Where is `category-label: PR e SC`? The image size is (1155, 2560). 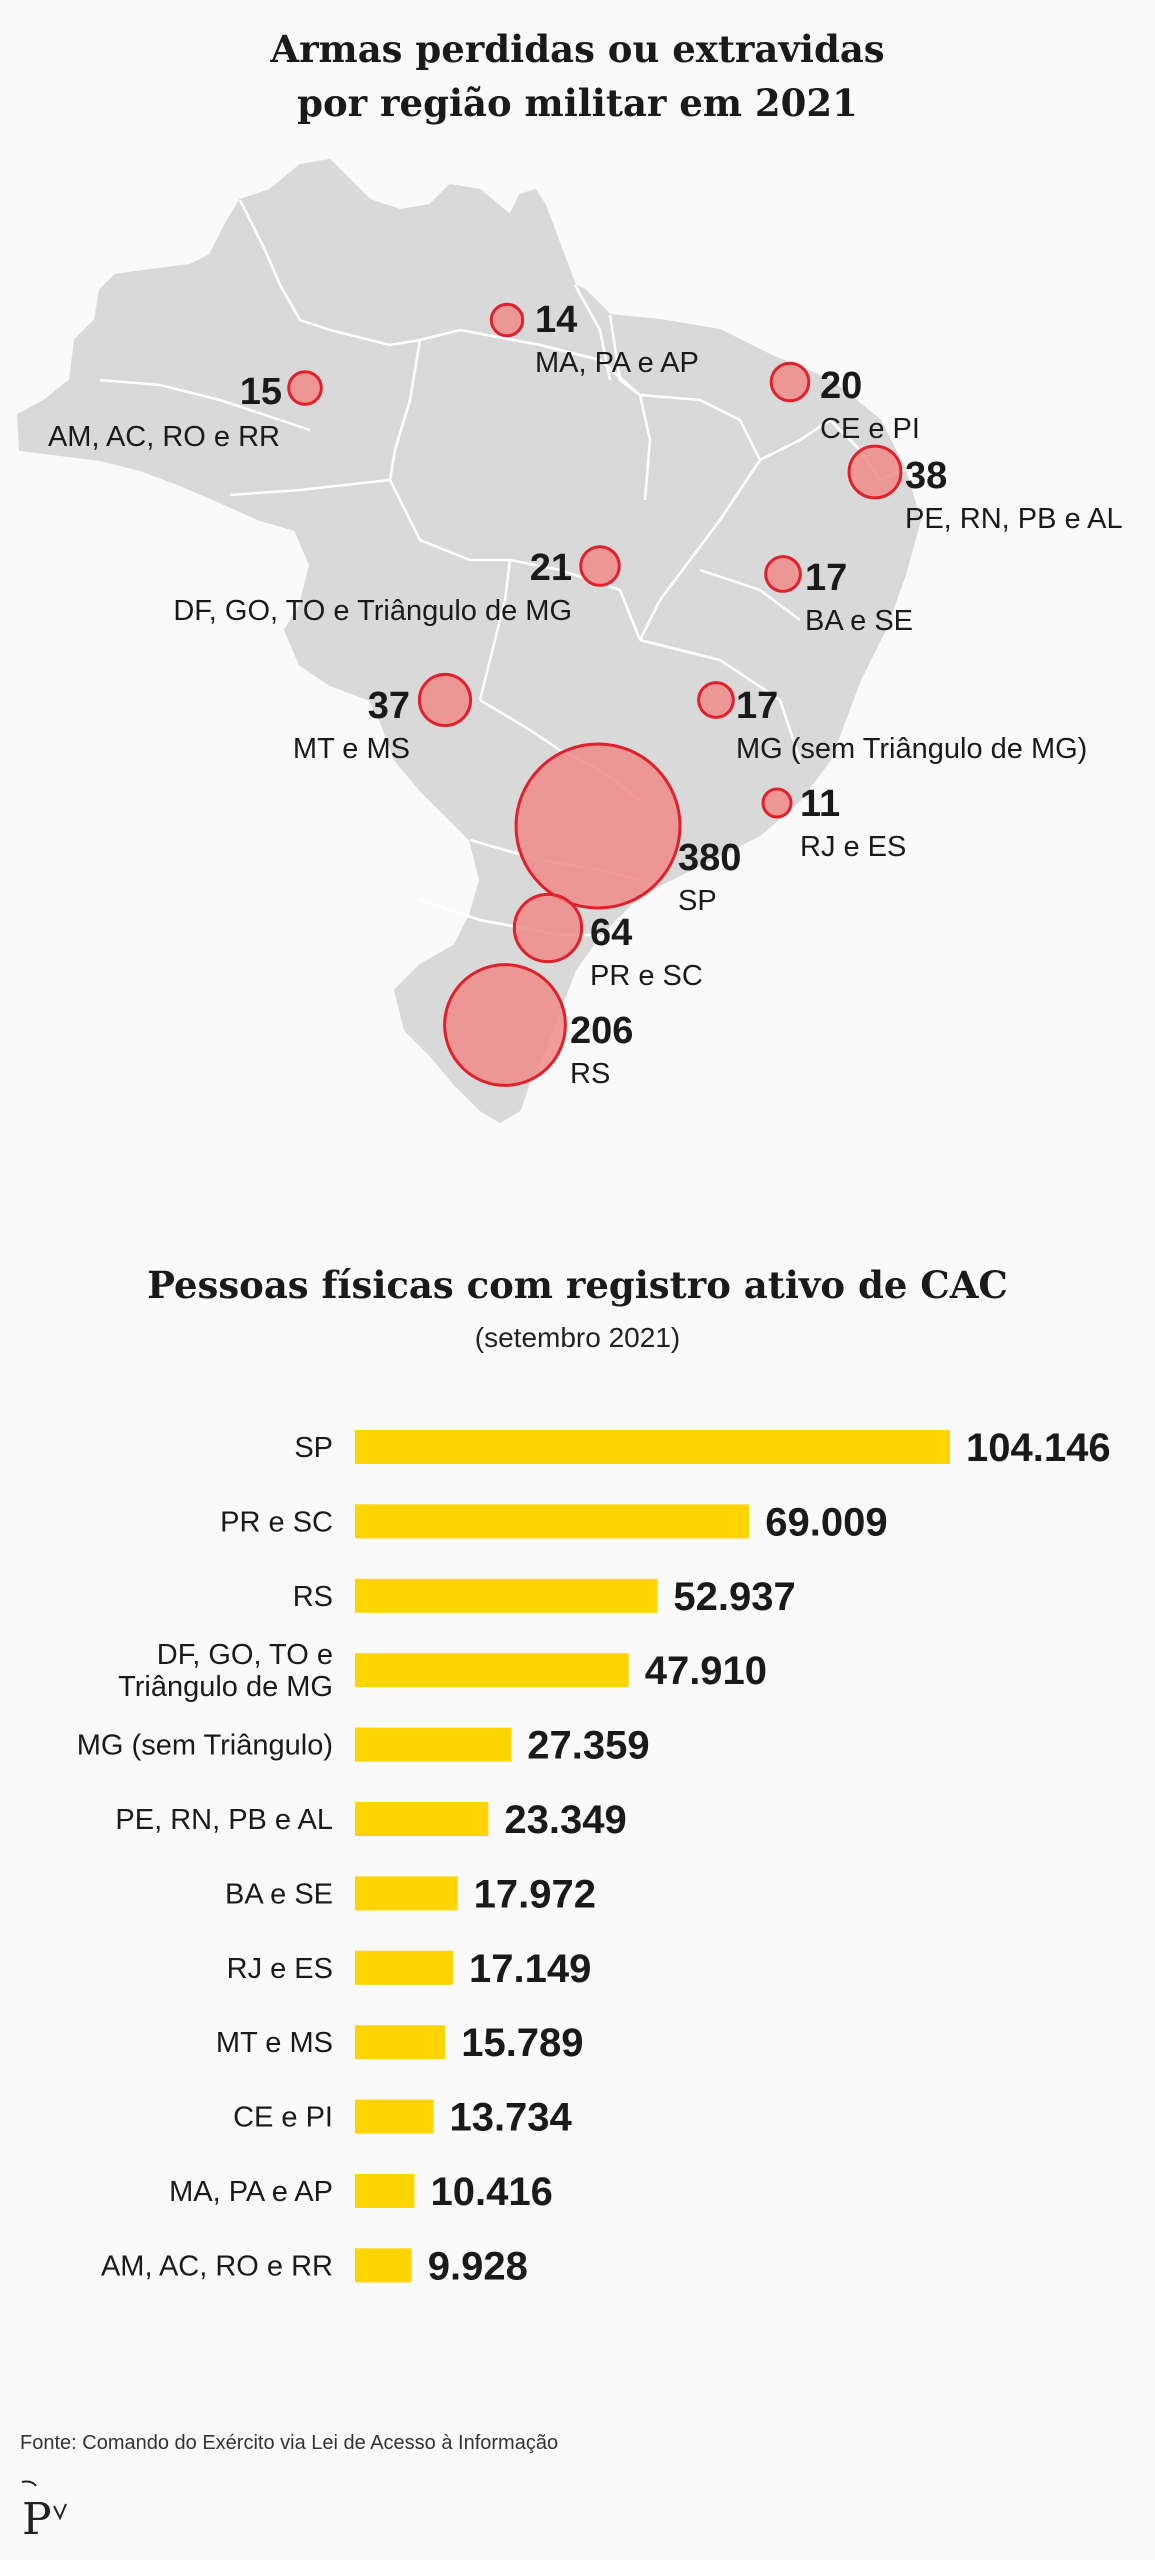
category-label: PR e SC is located at coordinates (276, 1522).